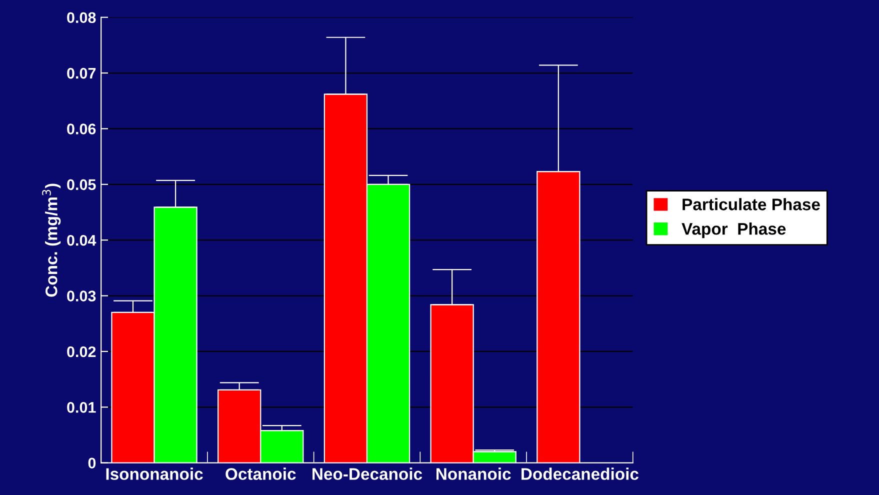  I want to click on y-axis-title: Conc. (mg/m$^{3}$), so click(51, 240).